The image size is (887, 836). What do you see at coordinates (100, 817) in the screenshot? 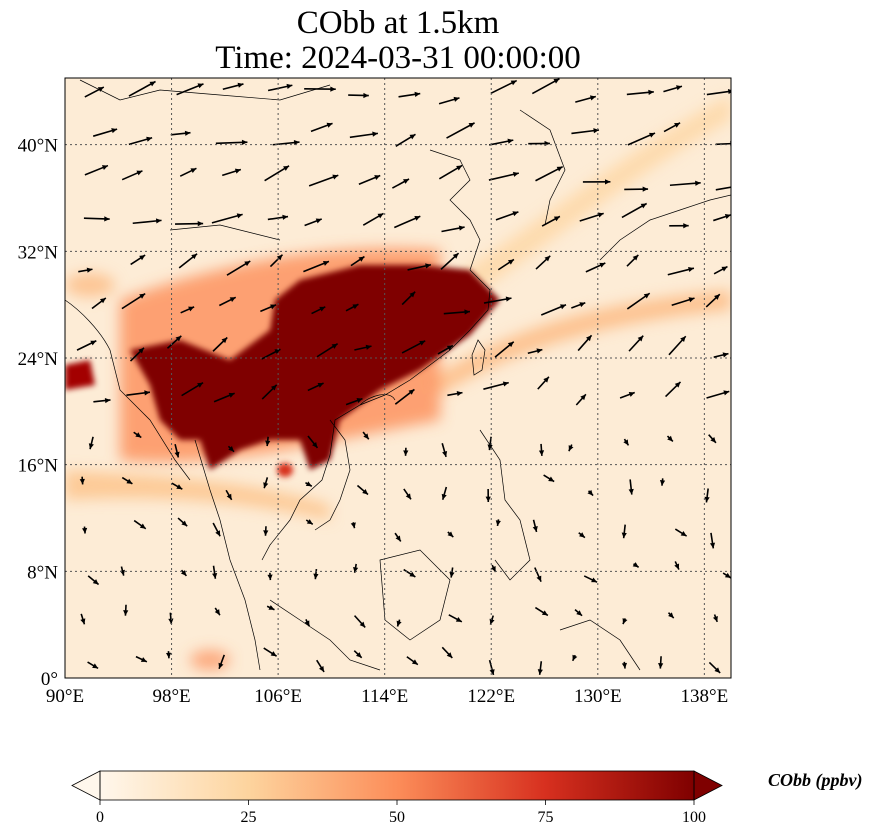
I see `colorbar-tick-label: 0` at bounding box center [100, 817].